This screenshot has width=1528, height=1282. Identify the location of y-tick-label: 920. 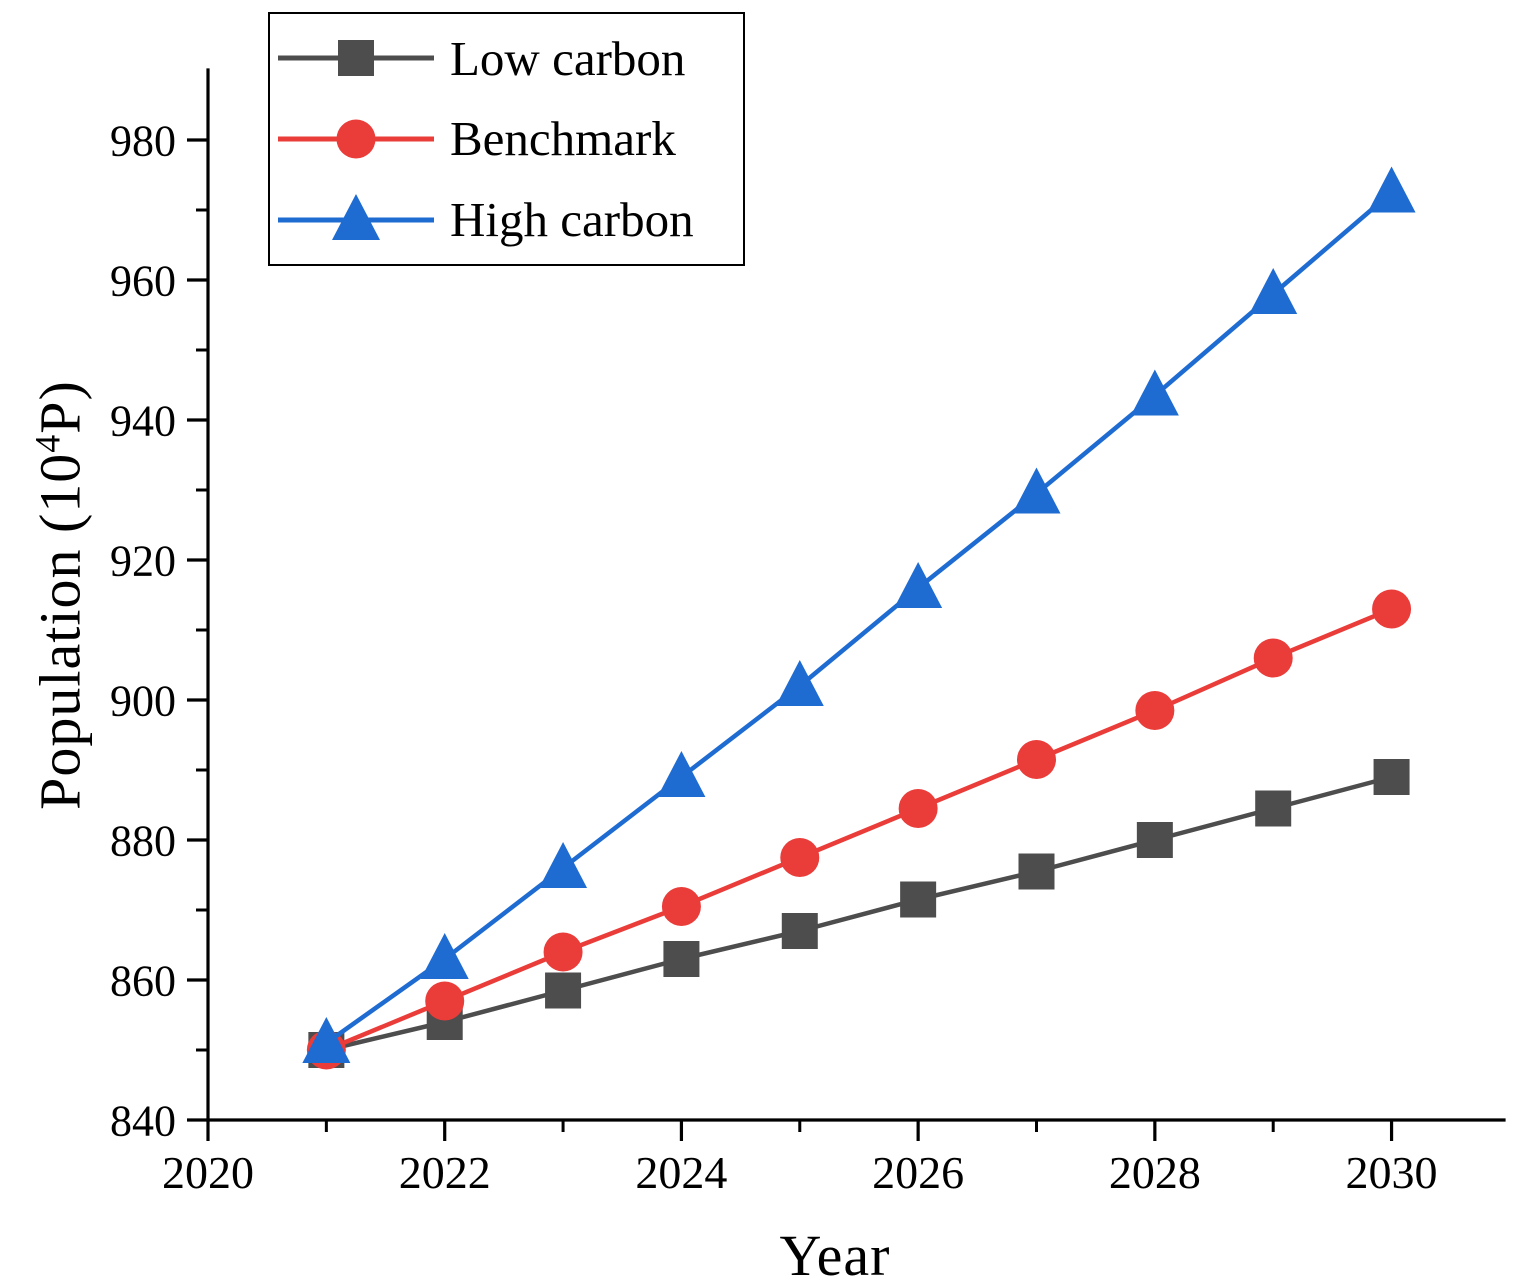
(143, 560).